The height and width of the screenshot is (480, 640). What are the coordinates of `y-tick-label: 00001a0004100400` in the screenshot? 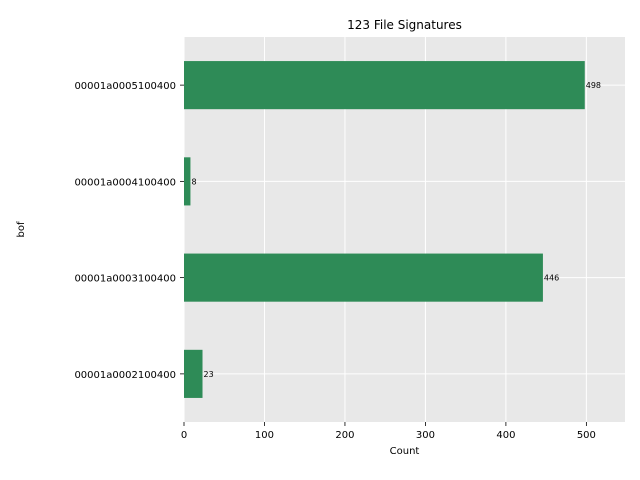 It's located at (125, 182).